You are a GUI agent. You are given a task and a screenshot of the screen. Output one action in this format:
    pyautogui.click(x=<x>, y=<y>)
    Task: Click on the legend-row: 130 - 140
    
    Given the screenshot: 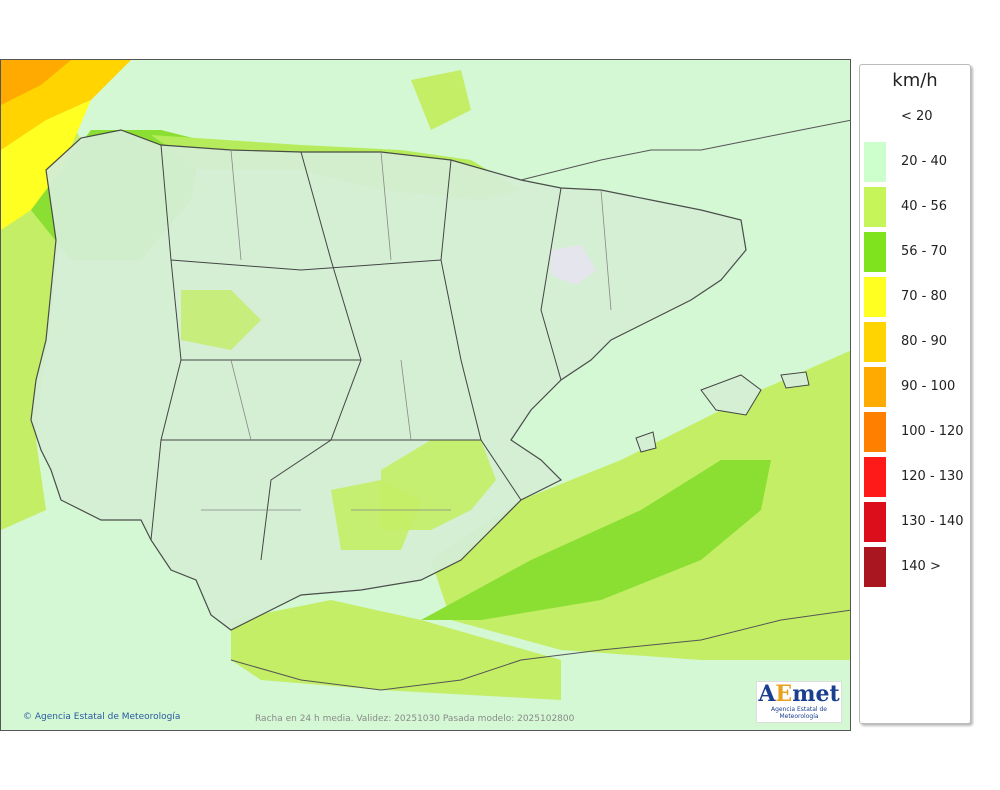 What is the action you would take?
    pyautogui.click(x=916, y=522)
    